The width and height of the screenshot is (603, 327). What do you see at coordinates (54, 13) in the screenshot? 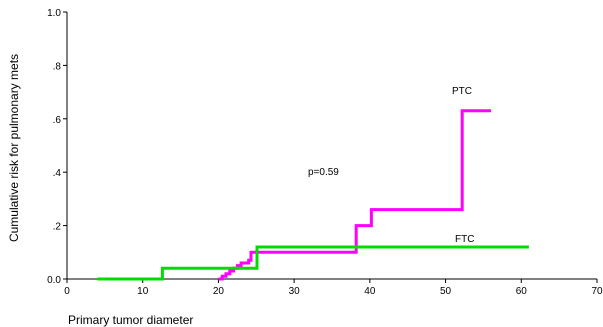
I see `y-tick-label: 1.0` at bounding box center [54, 13].